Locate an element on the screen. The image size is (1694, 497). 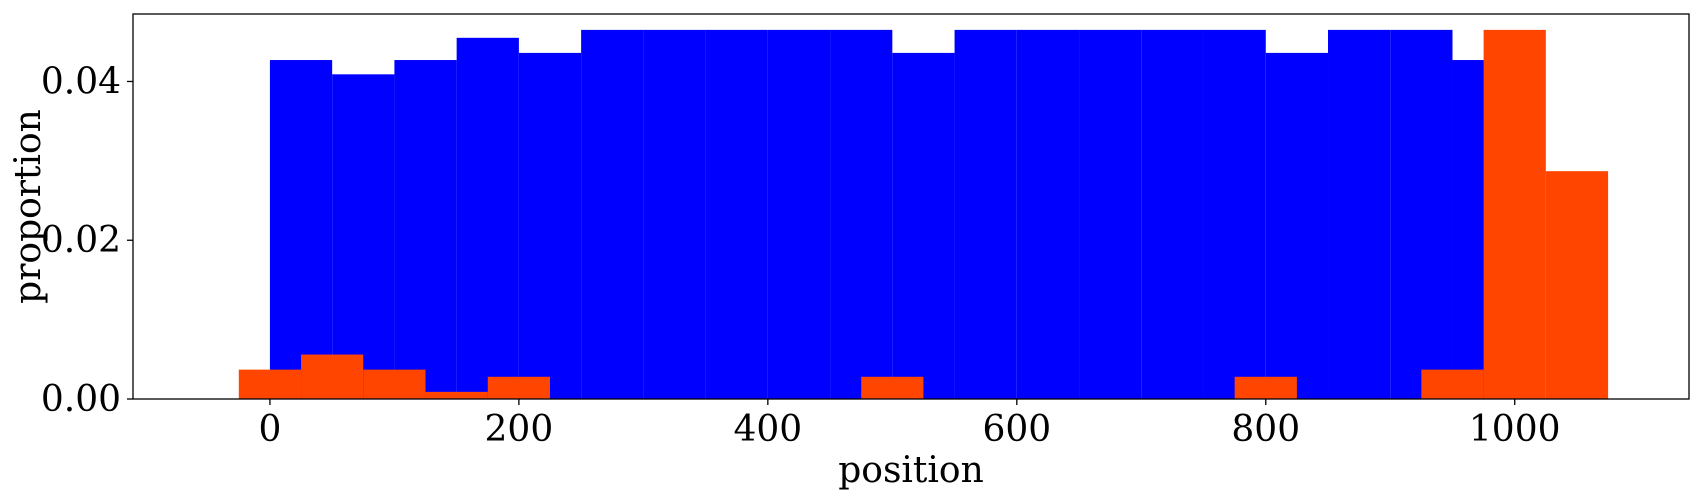
x-tick-label: 400 is located at coordinates (767, 429).